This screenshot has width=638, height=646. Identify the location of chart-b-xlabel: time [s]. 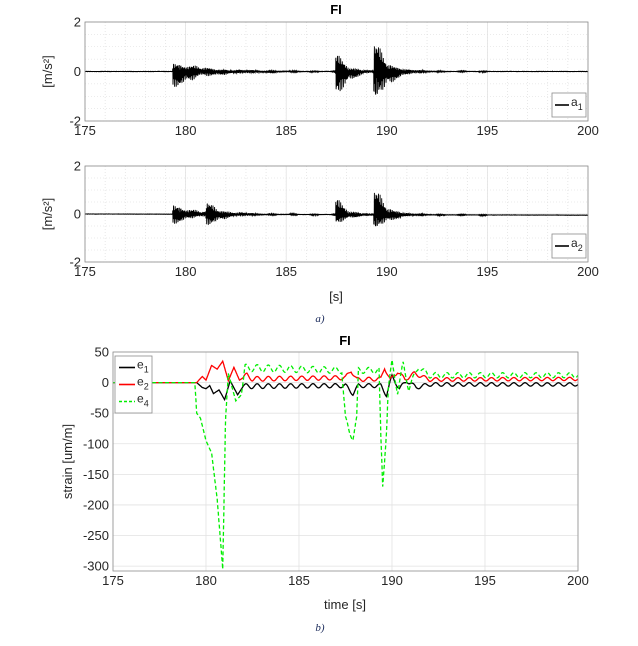
(345, 604).